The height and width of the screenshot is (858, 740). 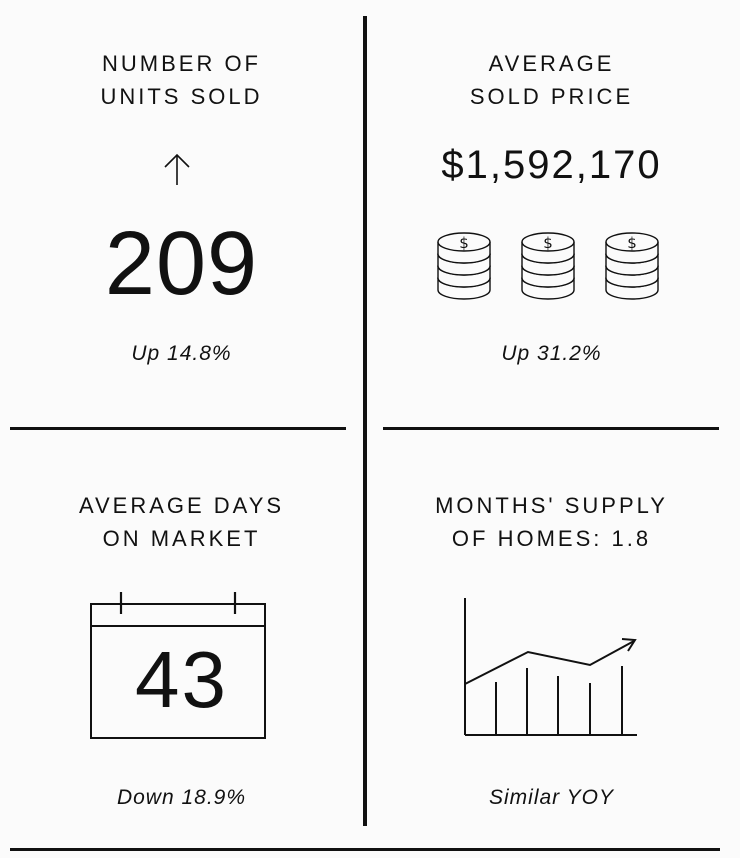 What do you see at coordinates (551, 165) in the screenshot?
I see `avg-price-value: $1,592,170` at bounding box center [551, 165].